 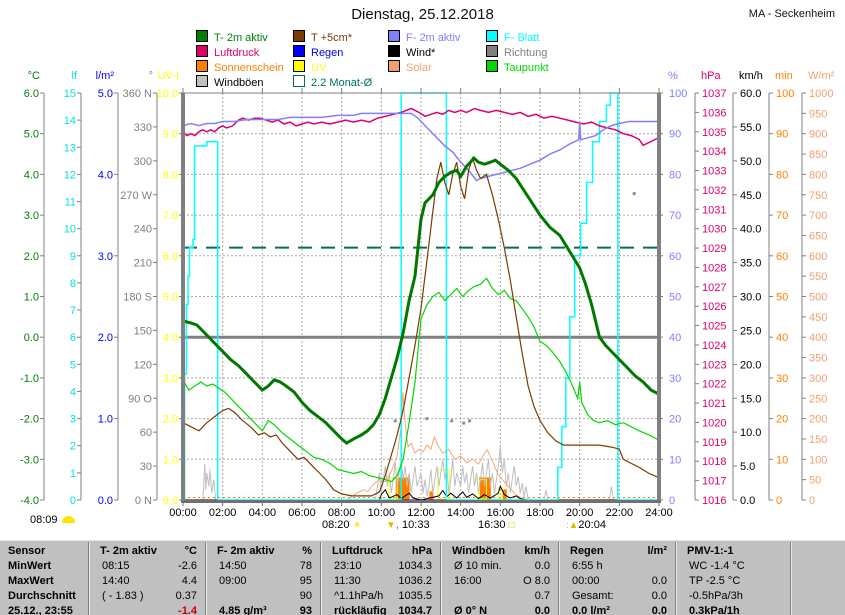 What do you see at coordinates (230, 82) in the screenshot?
I see `legend-item: Windböen` at bounding box center [230, 82].